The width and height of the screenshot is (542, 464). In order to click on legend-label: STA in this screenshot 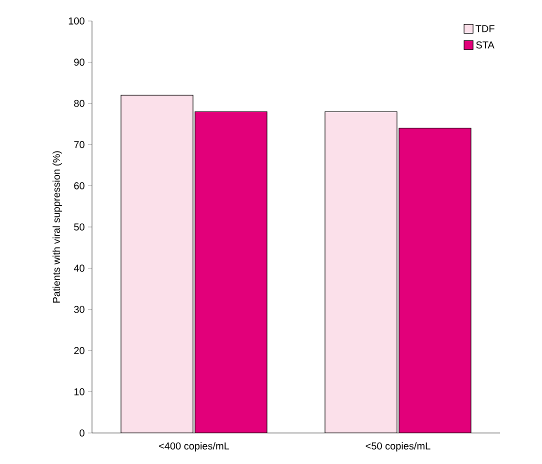, I will do `click(485, 45)`.